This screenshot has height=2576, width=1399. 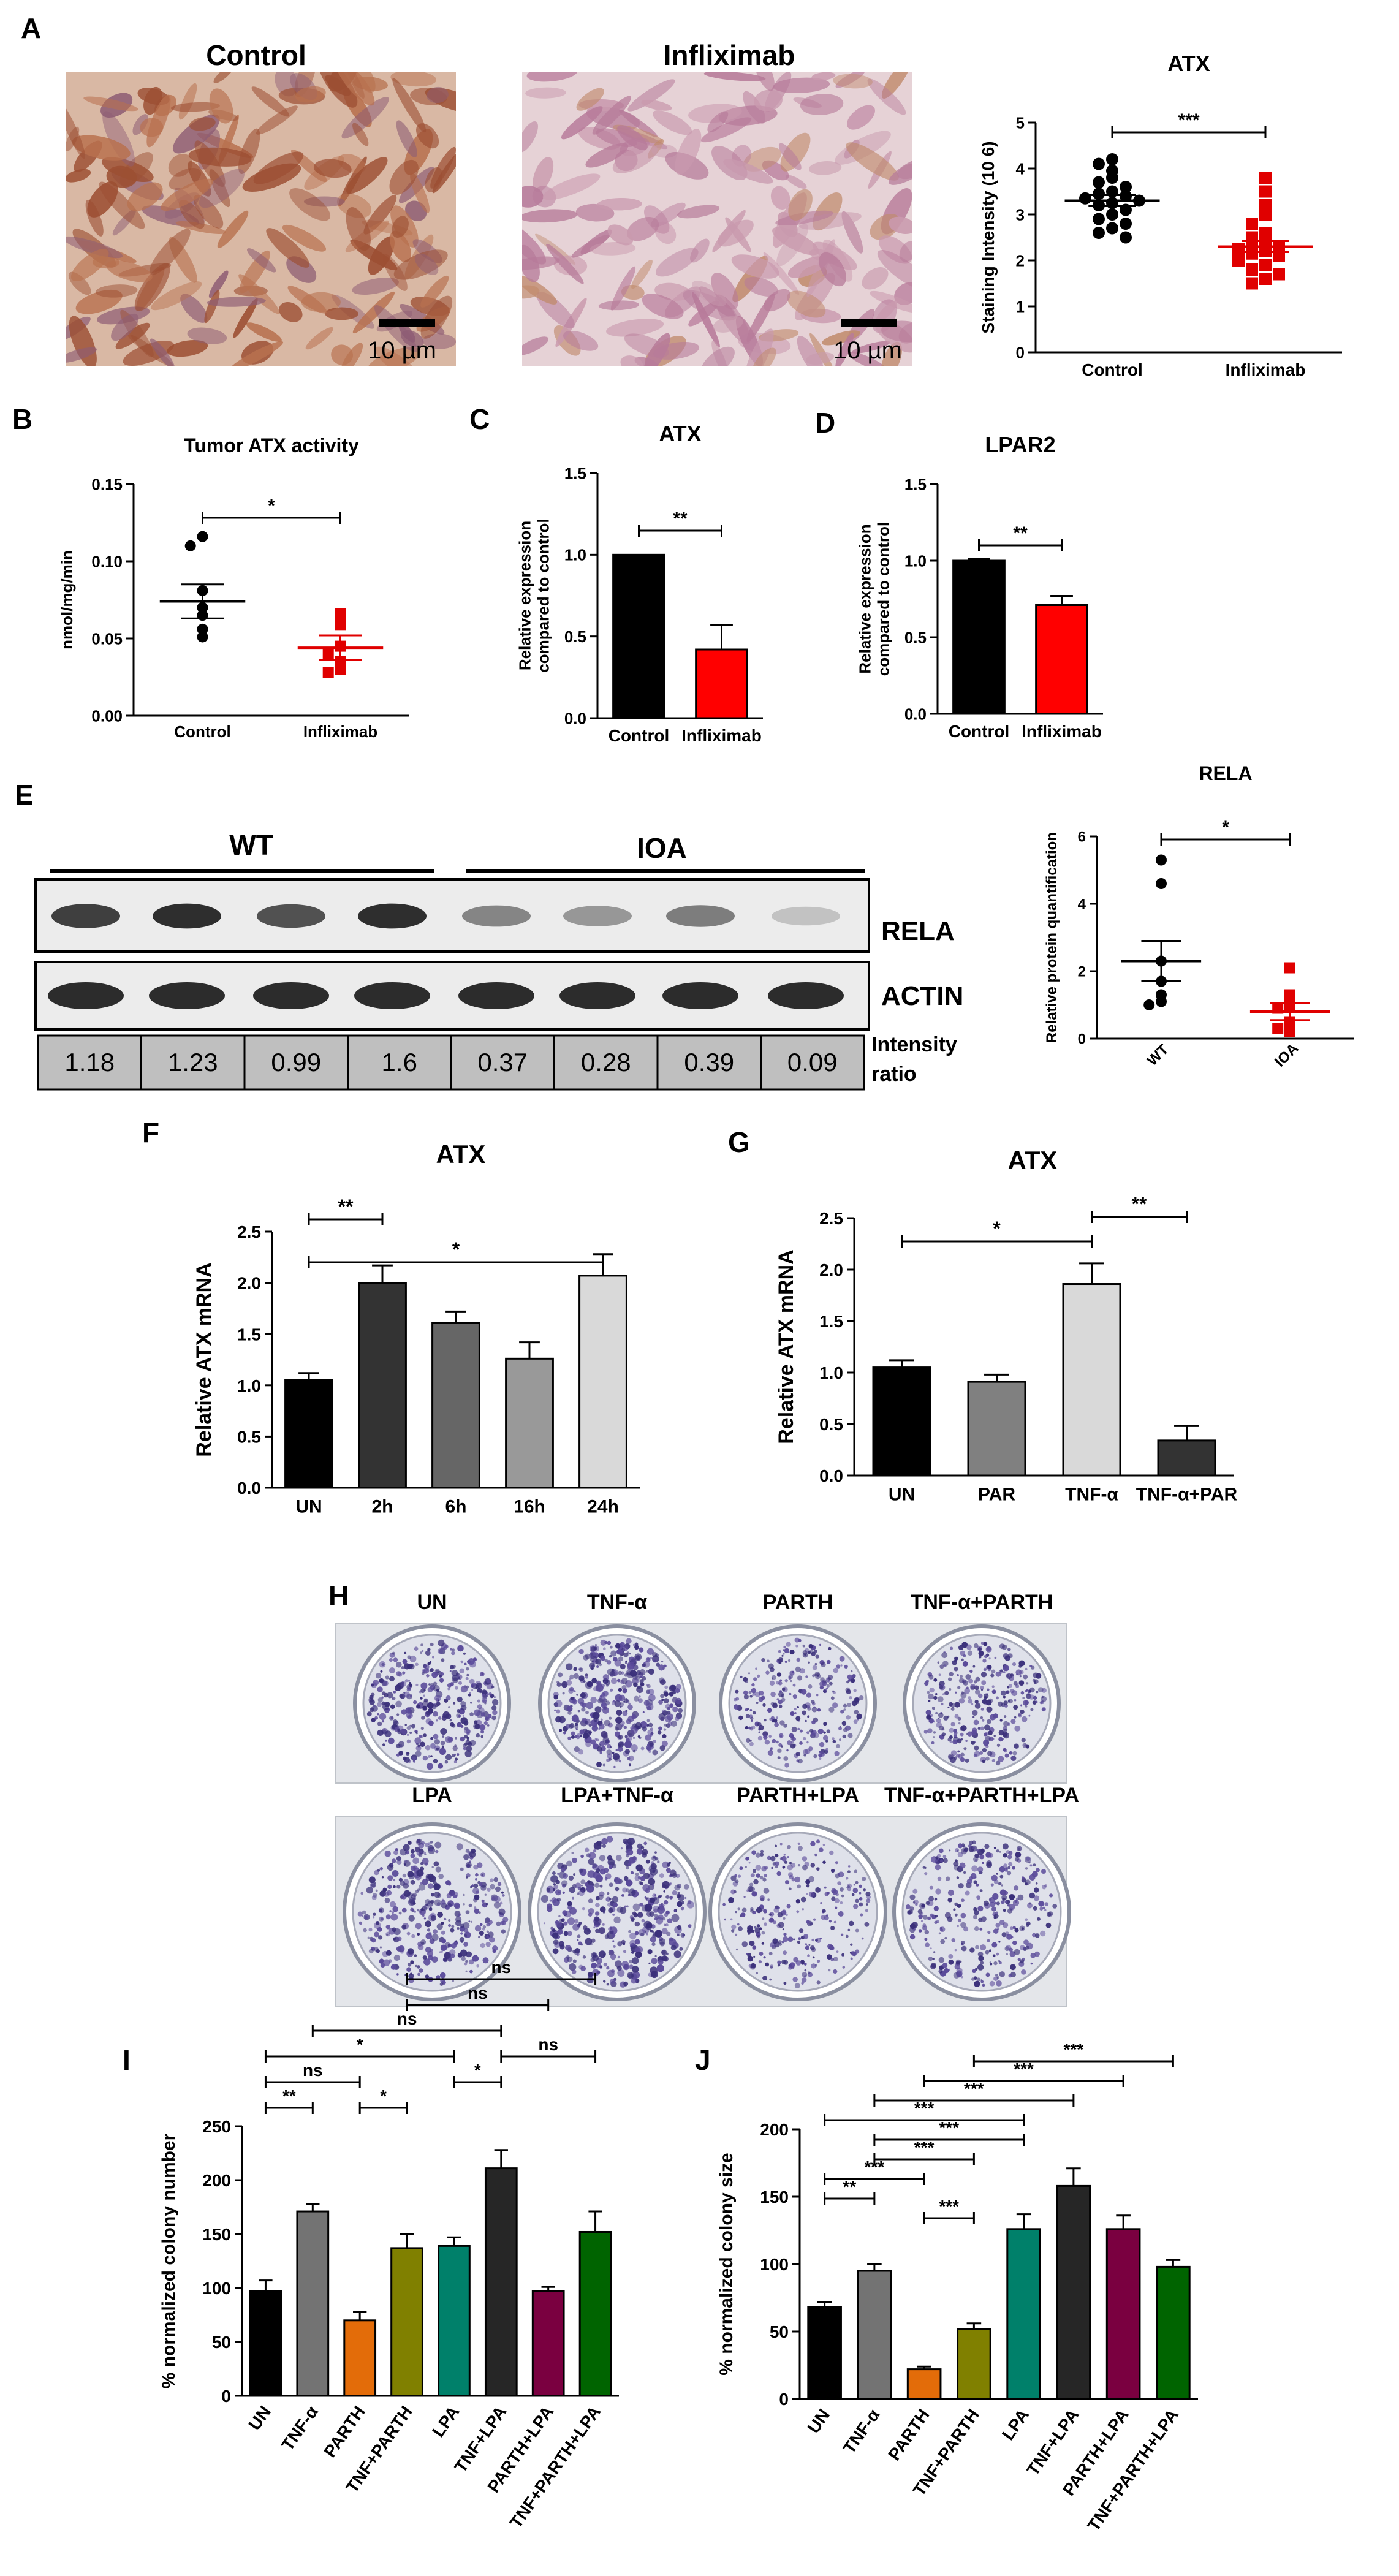 I want to click on y-tick-label: 150, so click(x=216, y=2234).